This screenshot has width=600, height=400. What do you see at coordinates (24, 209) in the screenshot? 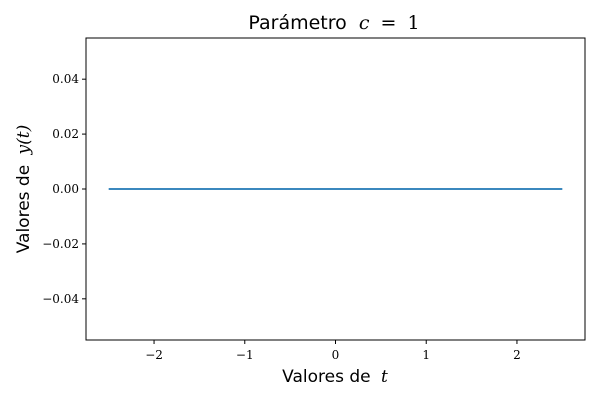
I see `y-axis-label-text: Valores de` at bounding box center [24, 209].